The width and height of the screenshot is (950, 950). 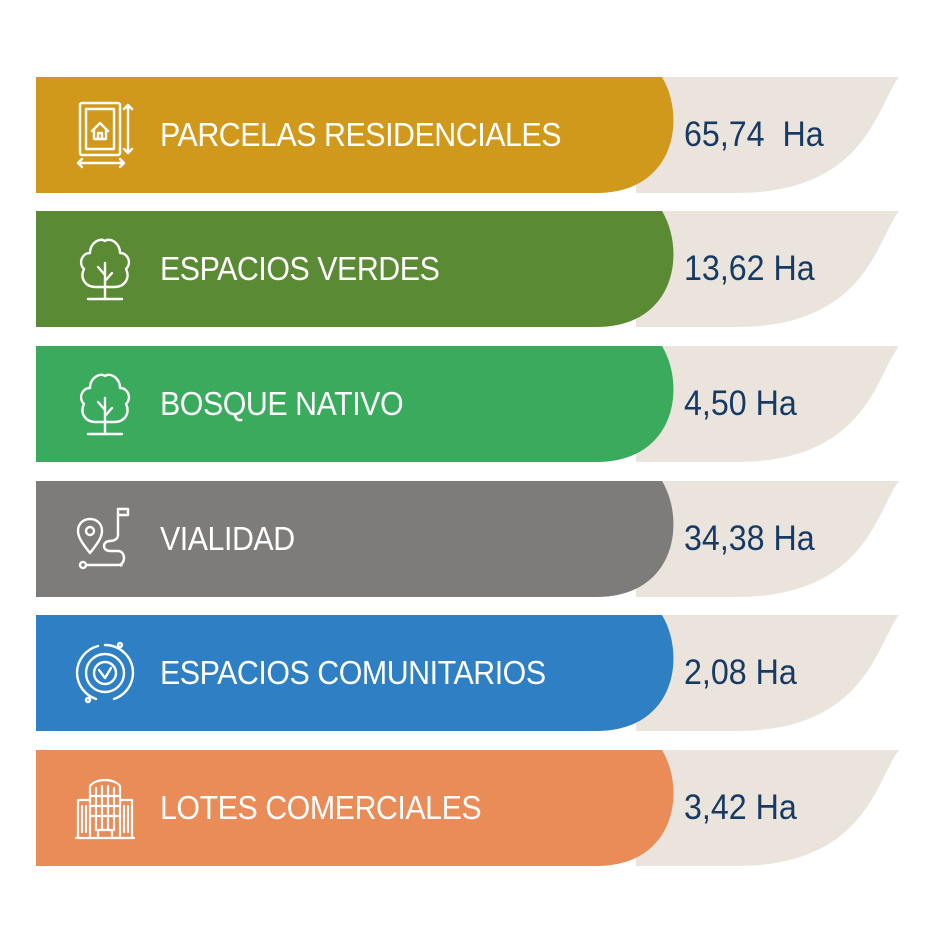 I want to click on row-parcelas-residenciales: PARCELAS RESIDENCIALES 65,74 Ha, so click(x=467, y=135).